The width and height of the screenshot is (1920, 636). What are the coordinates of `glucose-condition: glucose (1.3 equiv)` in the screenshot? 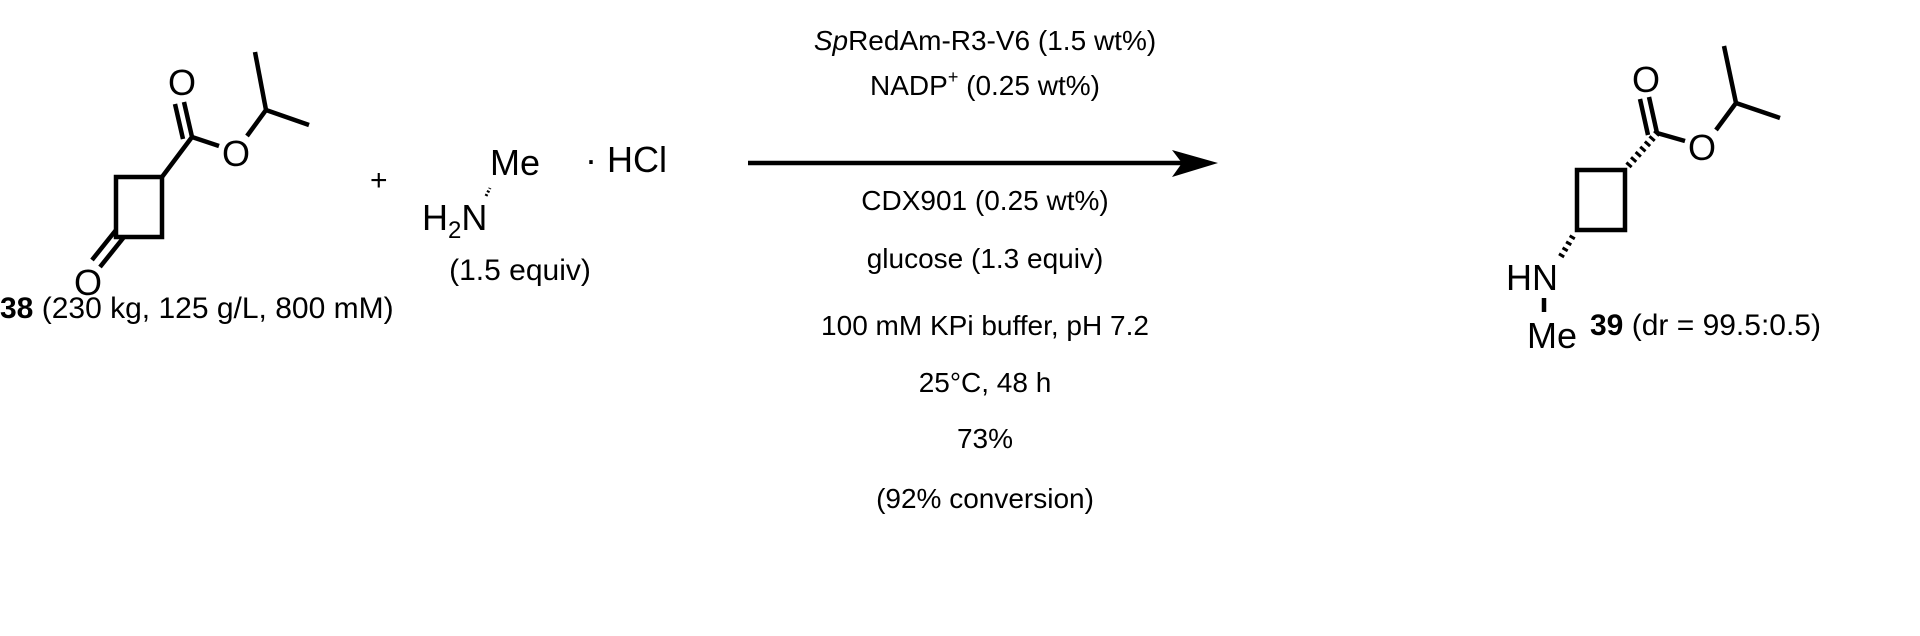 It's located at (985, 258).